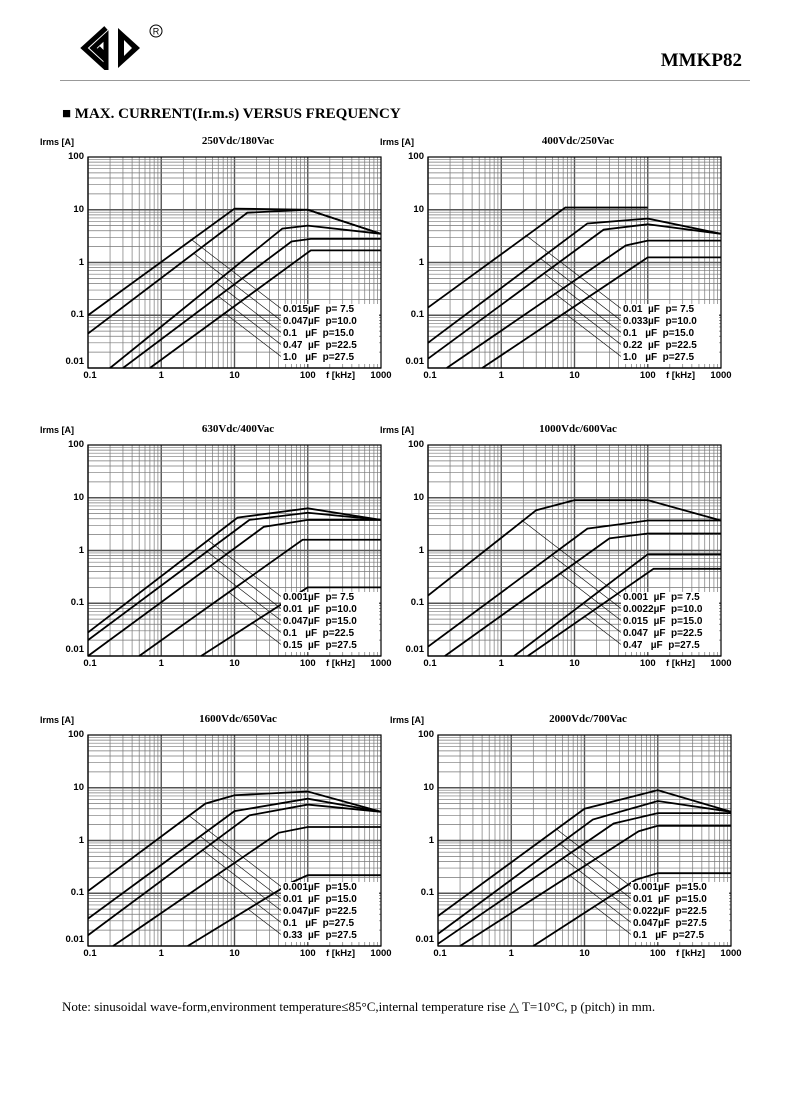  Describe the element at coordinates (238, 429) in the screenshot. I see `chart-title: 630Vdc/400Vac` at that location.